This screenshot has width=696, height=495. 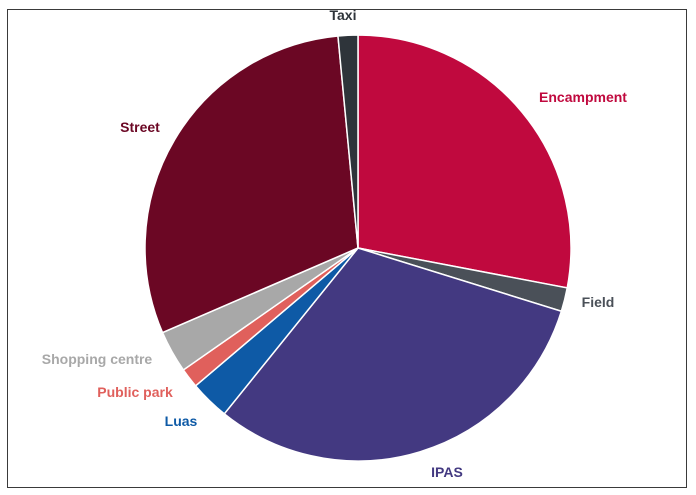 What do you see at coordinates (583, 97) in the screenshot?
I see `slice-label-encampment: Encampment` at bounding box center [583, 97].